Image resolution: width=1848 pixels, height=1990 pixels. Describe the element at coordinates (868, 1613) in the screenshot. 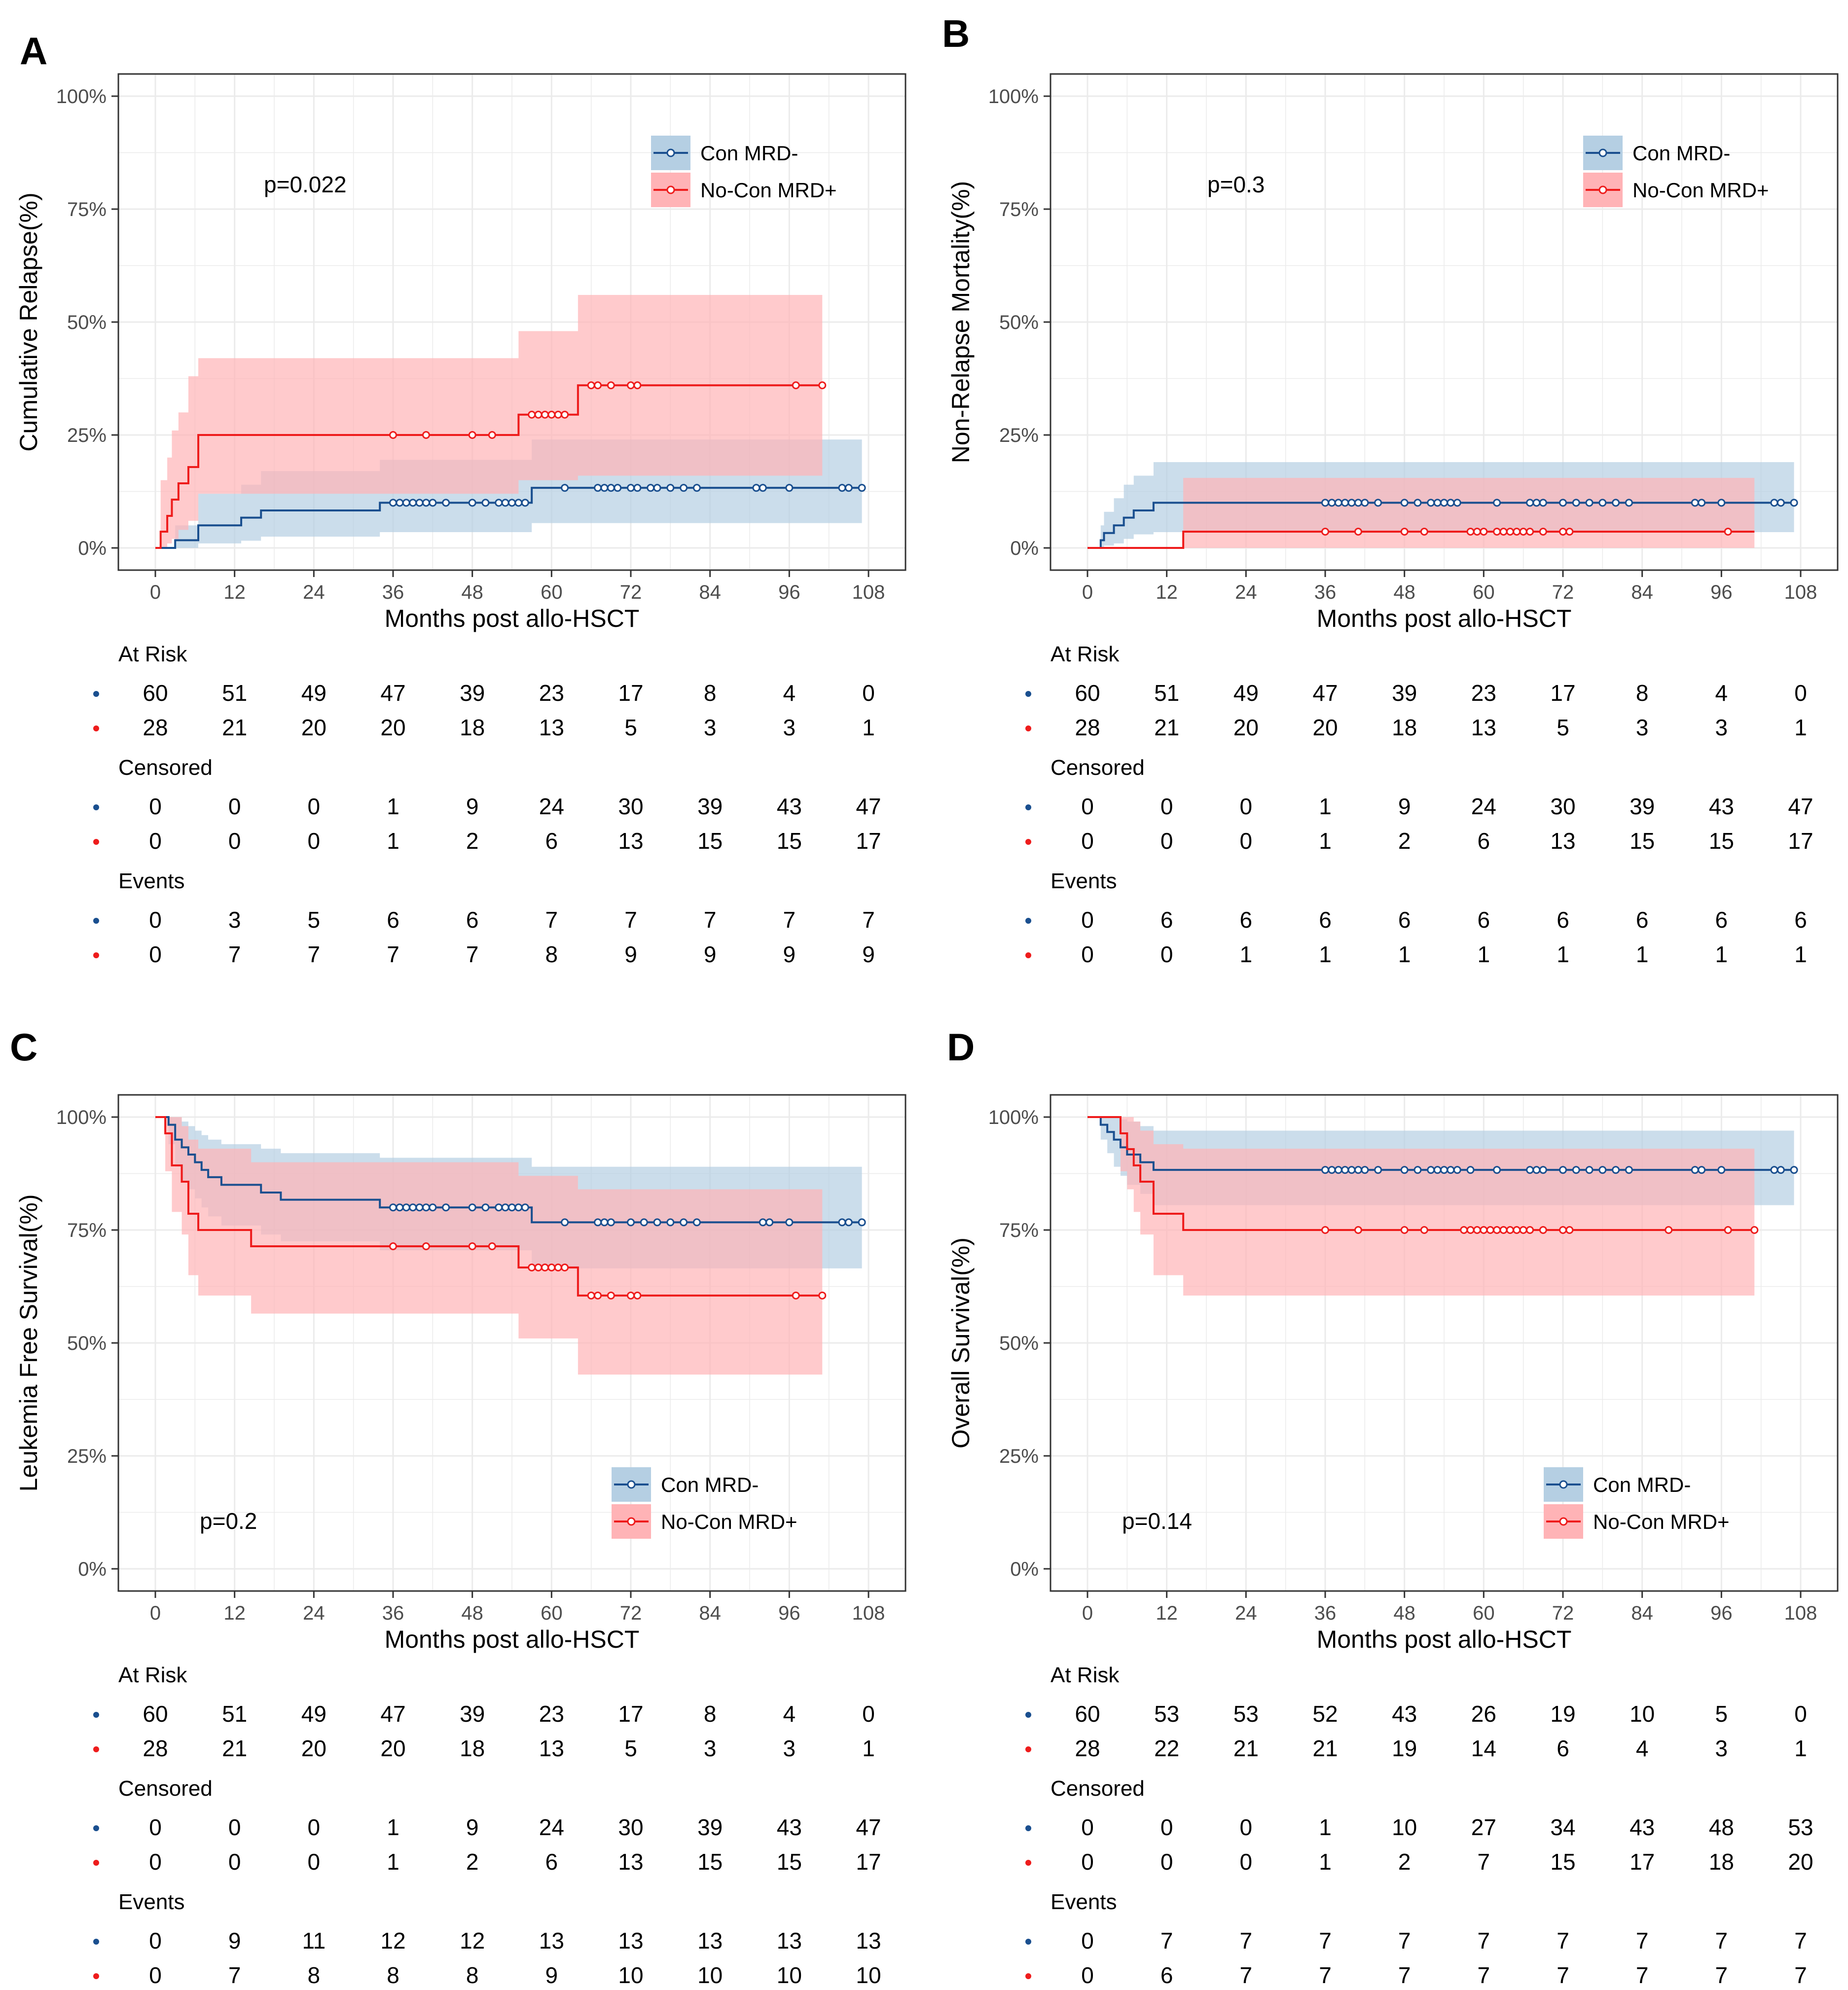

I see `x-tick-label: 108` at that location.